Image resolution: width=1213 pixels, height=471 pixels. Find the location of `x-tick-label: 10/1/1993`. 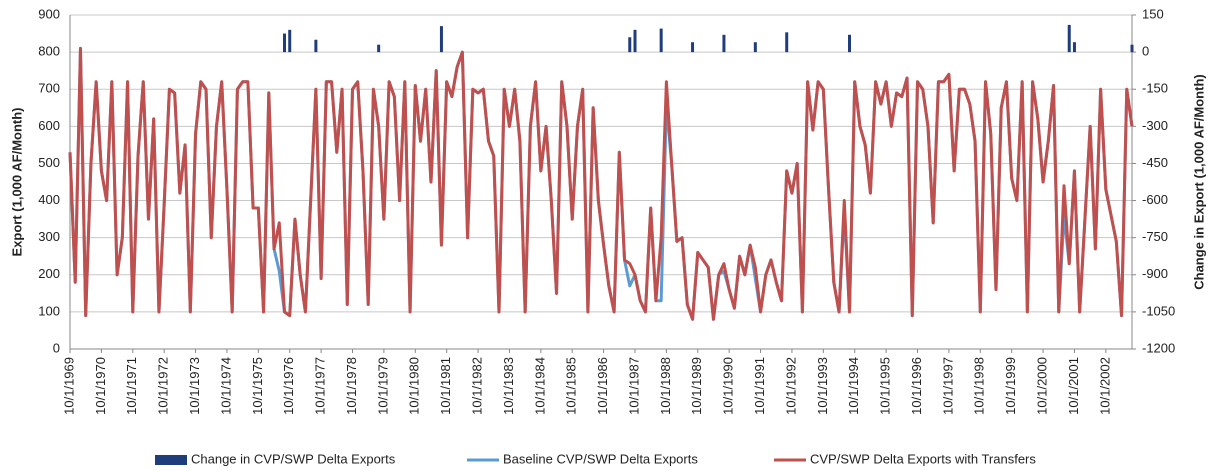

x-tick-label: 10/1/1993 is located at coordinates (822, 386).